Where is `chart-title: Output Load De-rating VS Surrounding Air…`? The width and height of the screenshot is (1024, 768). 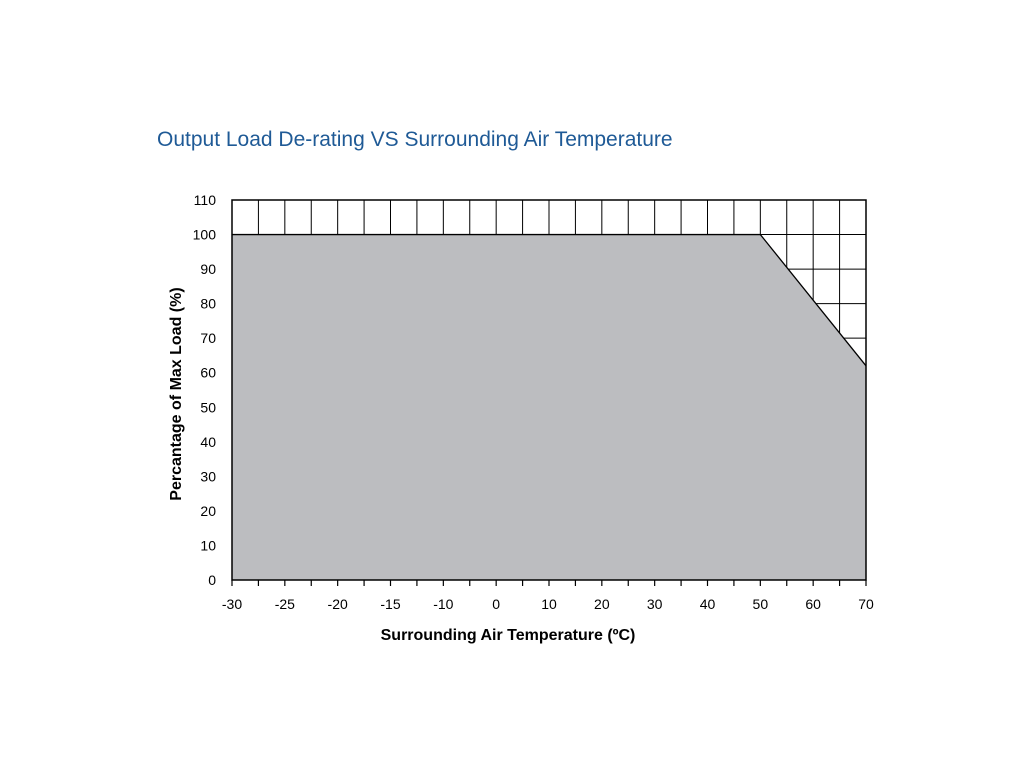 chart-title: Output Load De-rating VS Surrounding Air… is located at coordinates (415, 139).